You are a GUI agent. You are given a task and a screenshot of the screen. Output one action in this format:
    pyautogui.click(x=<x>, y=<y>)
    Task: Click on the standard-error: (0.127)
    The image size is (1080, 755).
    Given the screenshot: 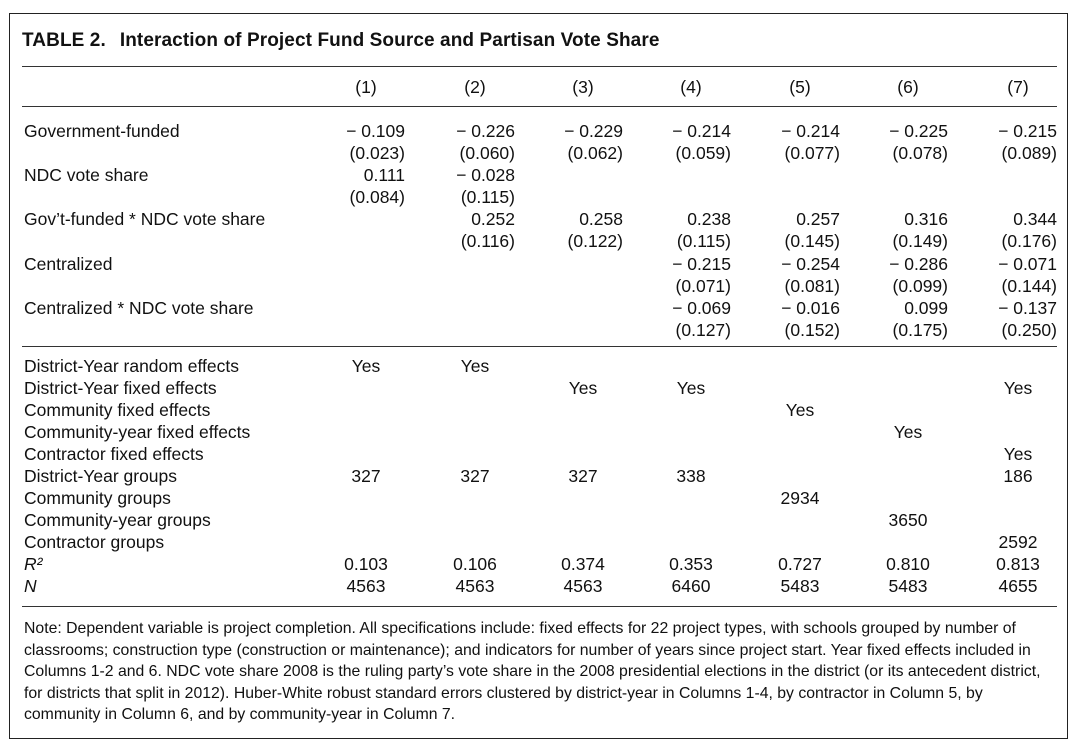 What is the action you would take?
    pyautogui.click(x=703, y=330)
    